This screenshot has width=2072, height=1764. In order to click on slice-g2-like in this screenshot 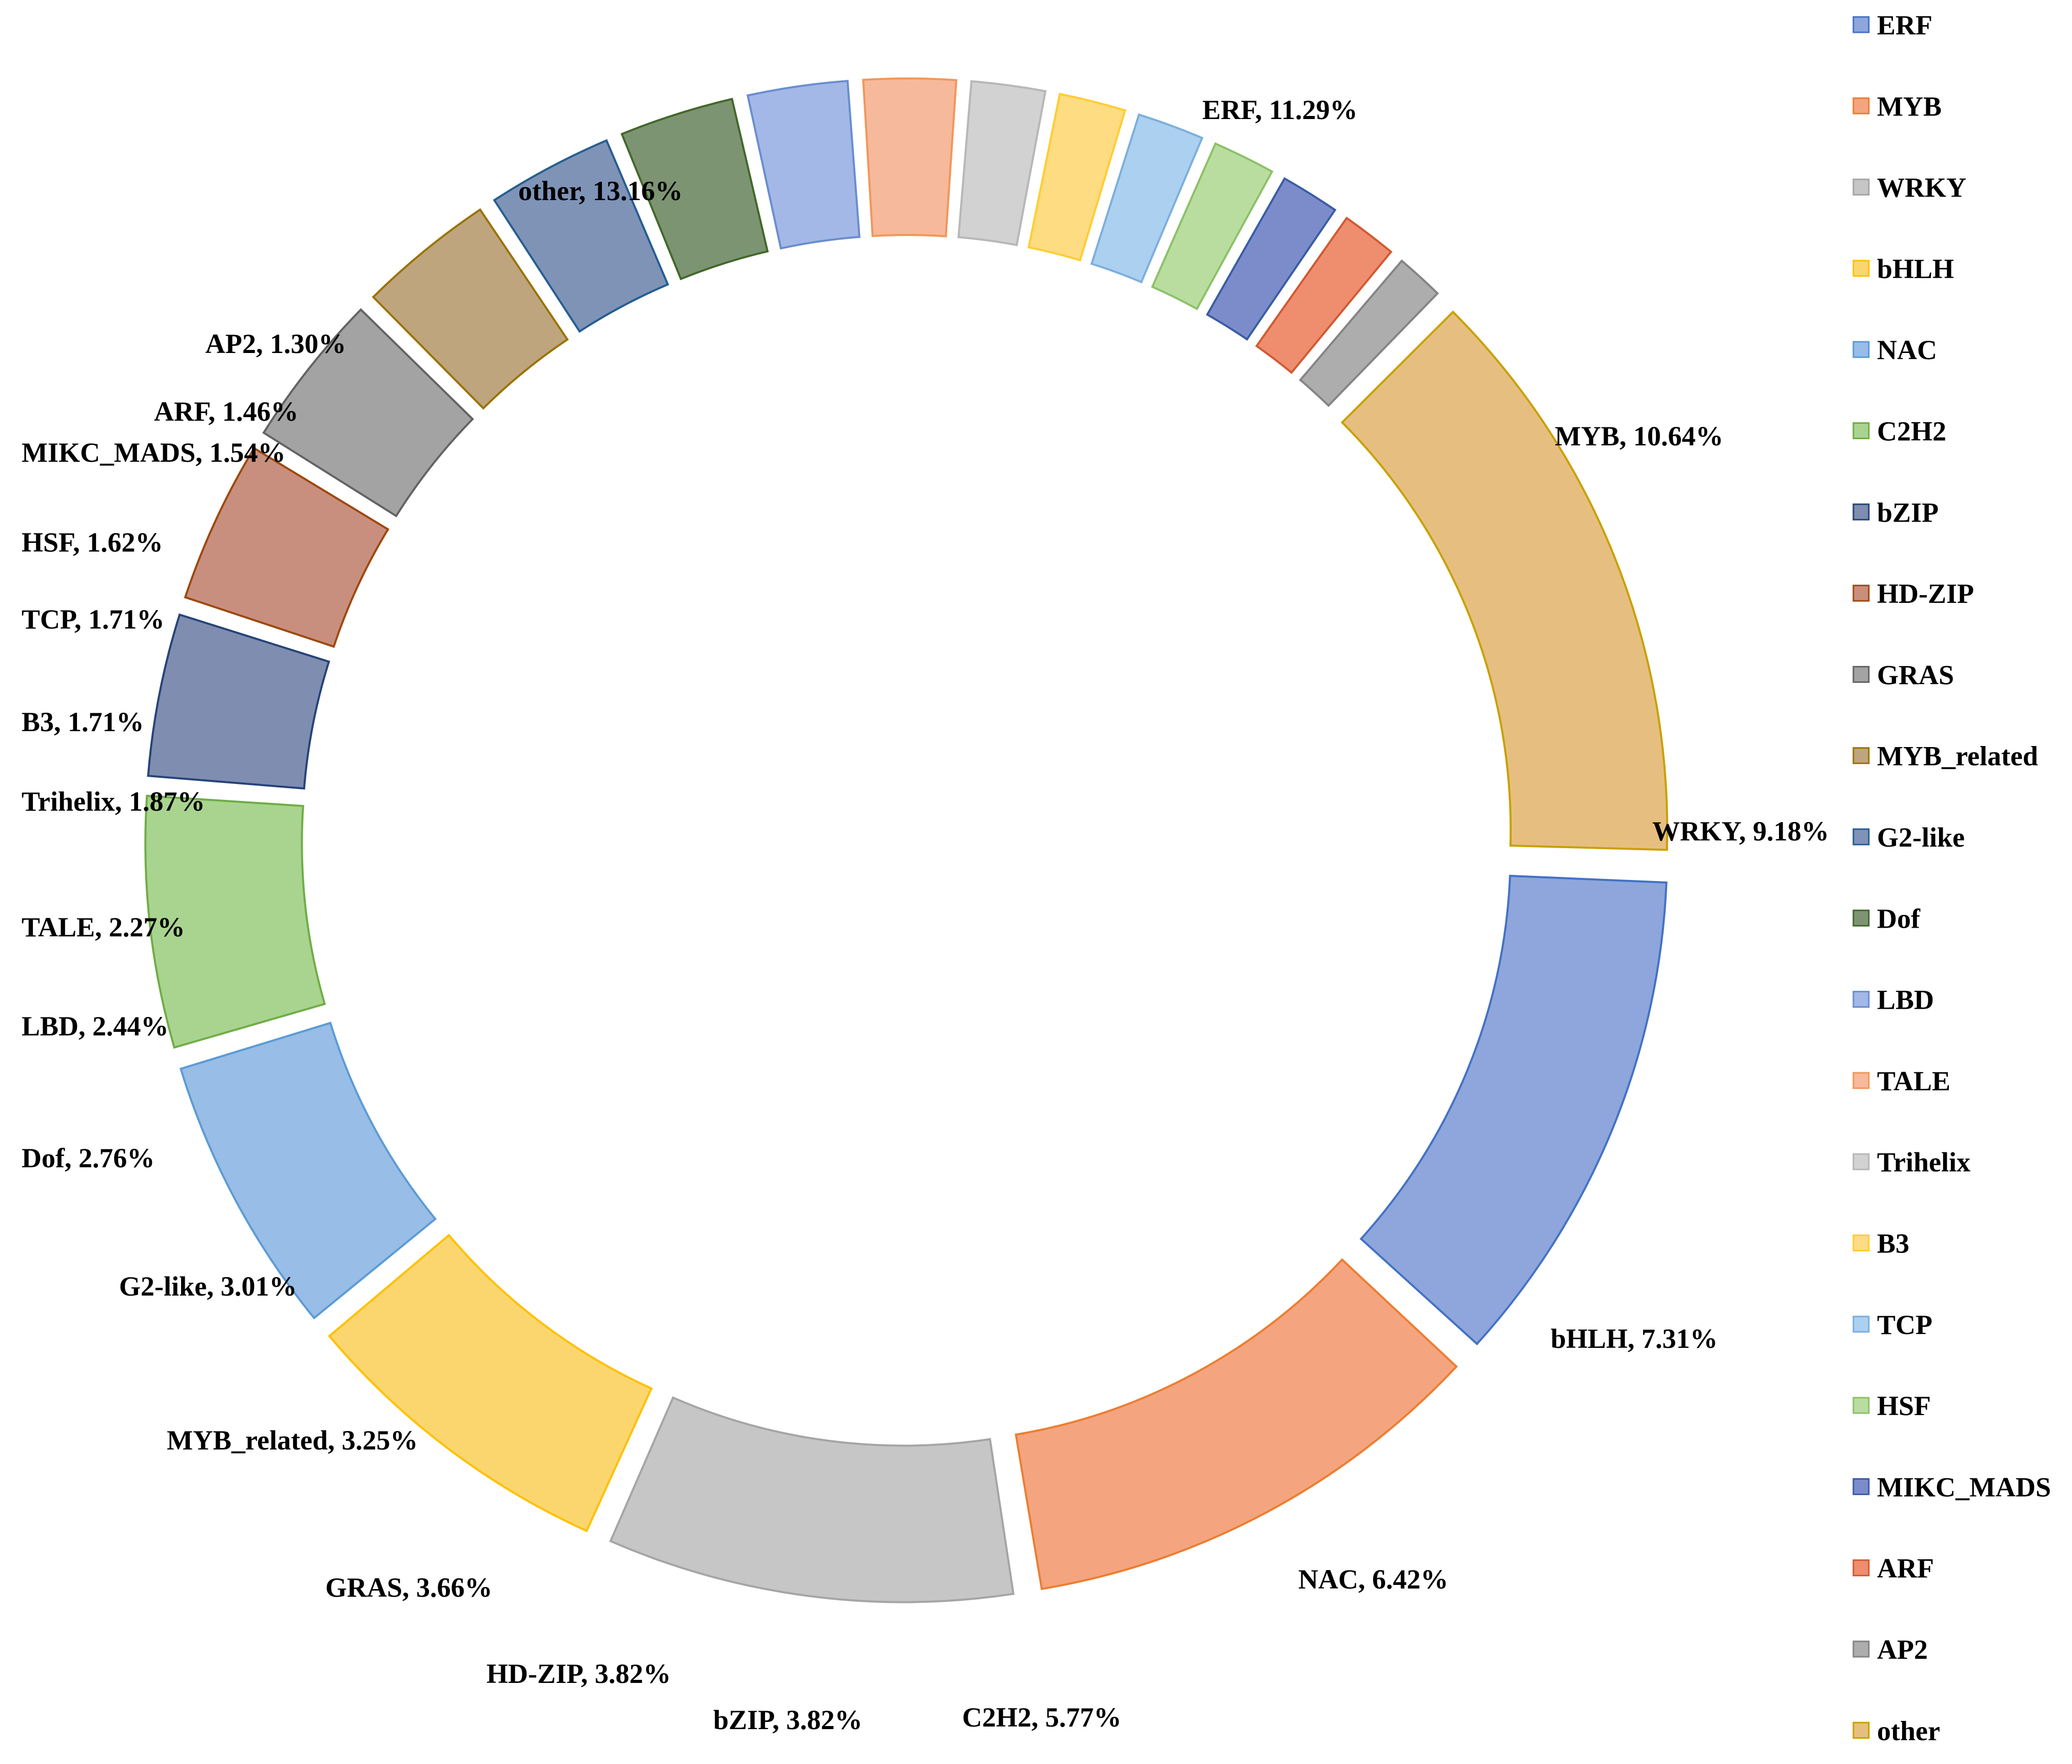, I will do `click(581, 236)`.